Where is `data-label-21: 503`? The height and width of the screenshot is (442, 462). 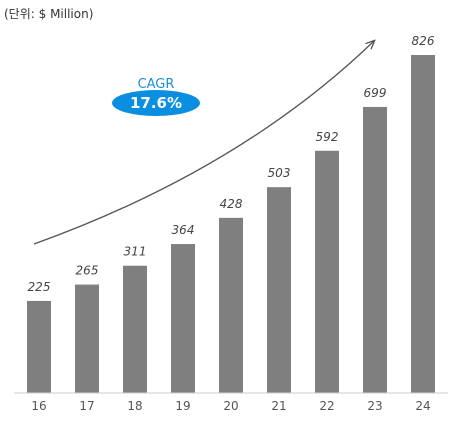 data-label-21: 503 is located at coordinates (279, 173).